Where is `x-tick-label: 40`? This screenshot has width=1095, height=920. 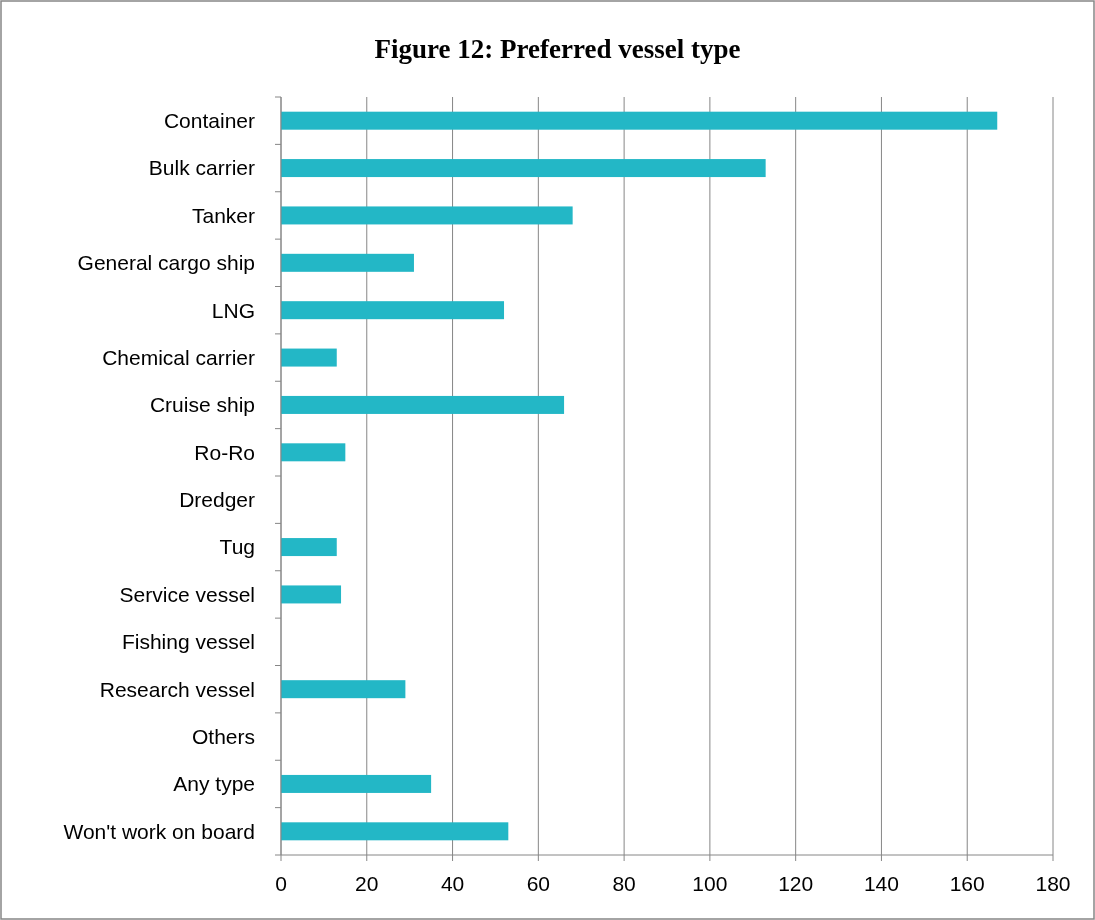 x-tick-label: 40 is located at coordinates (452, 883).